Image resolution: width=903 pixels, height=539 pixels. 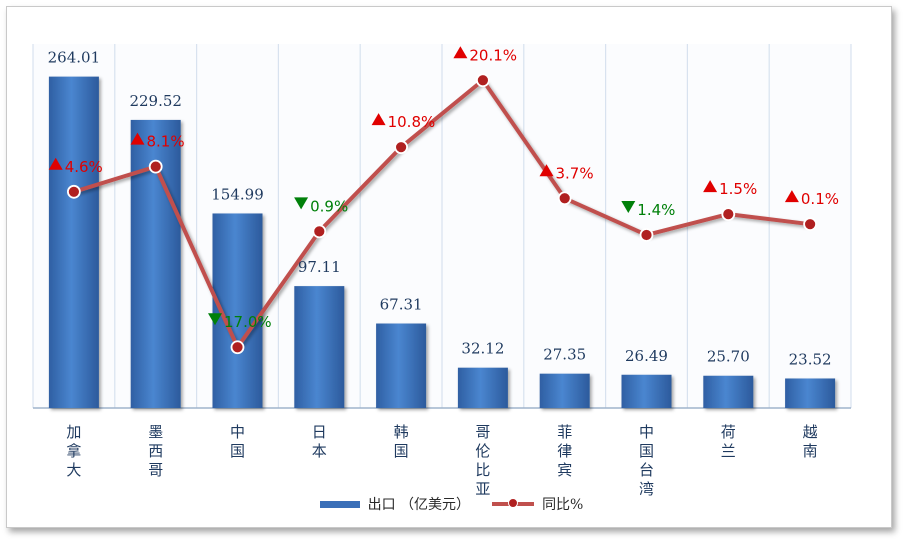 What do you see at coordinates (73, 470) in the screenshot?
I see `category-label: 大` at bounding box center [73, 470].